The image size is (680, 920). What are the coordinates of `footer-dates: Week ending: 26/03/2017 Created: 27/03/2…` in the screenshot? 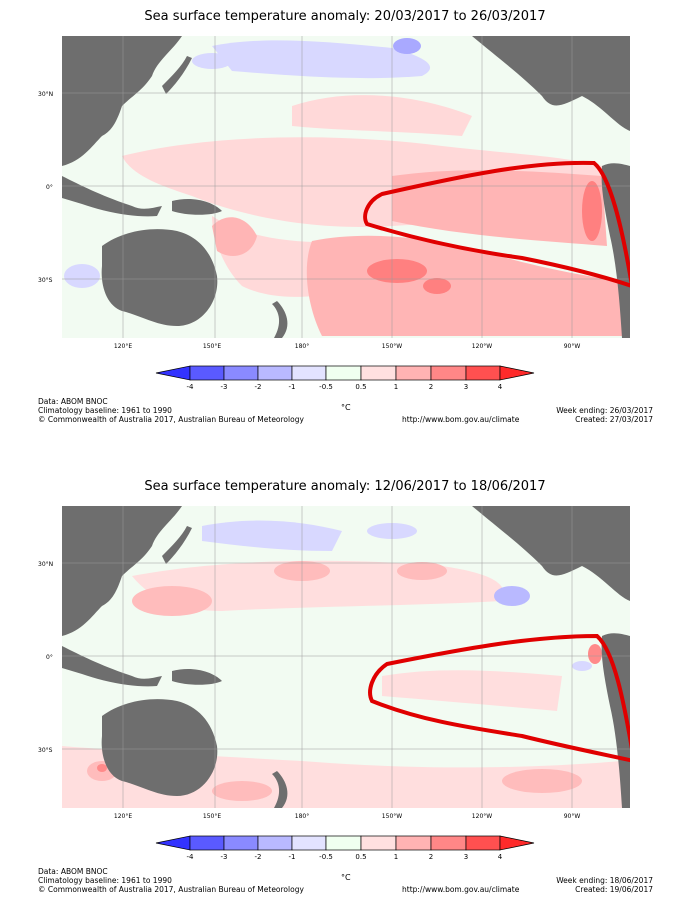 It's located at (604, 415).